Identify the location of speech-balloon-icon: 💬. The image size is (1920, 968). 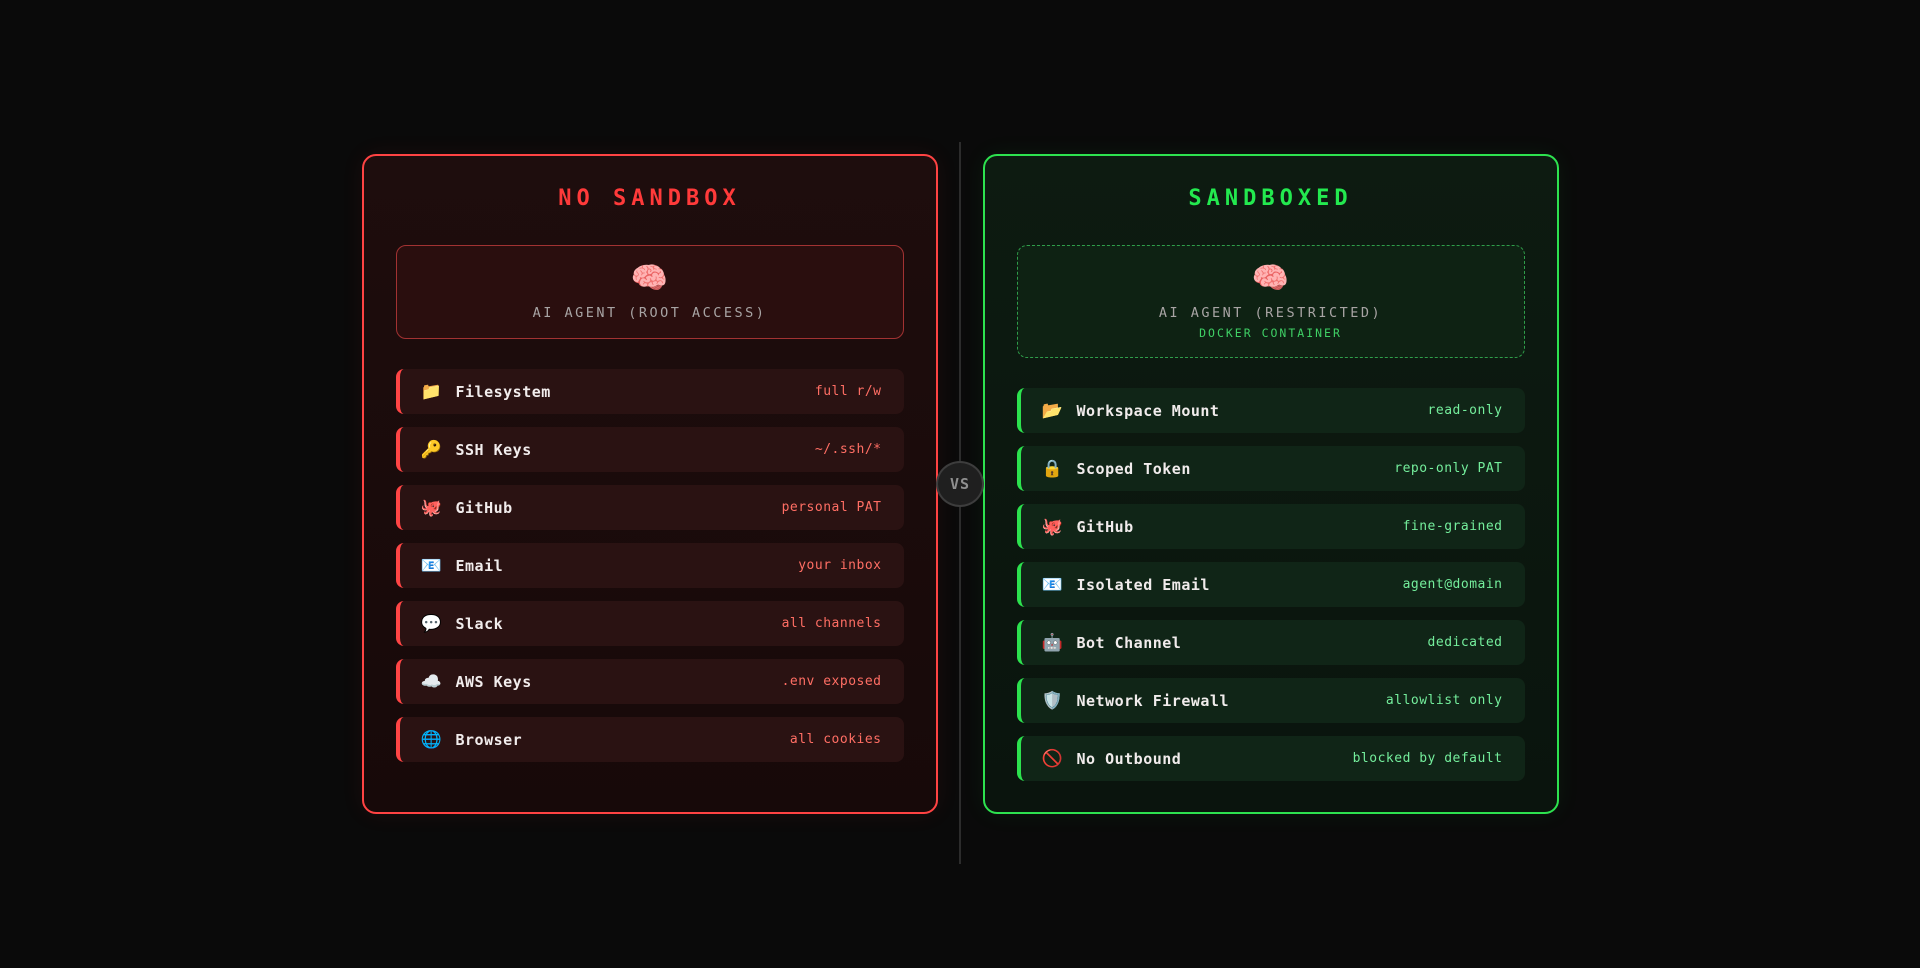
(431, 623).